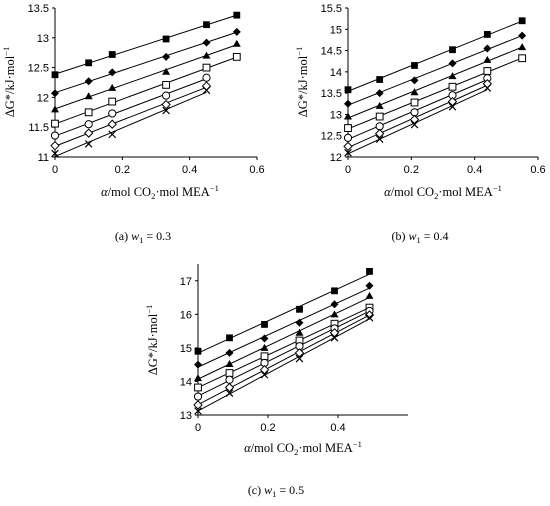 Image resolution: width=550 pixels, height=506 pixels. Describe the element at coordinates (419, 237) in the screenshot. I see `panel-caption: (b) w1 = 0.4` at that location.